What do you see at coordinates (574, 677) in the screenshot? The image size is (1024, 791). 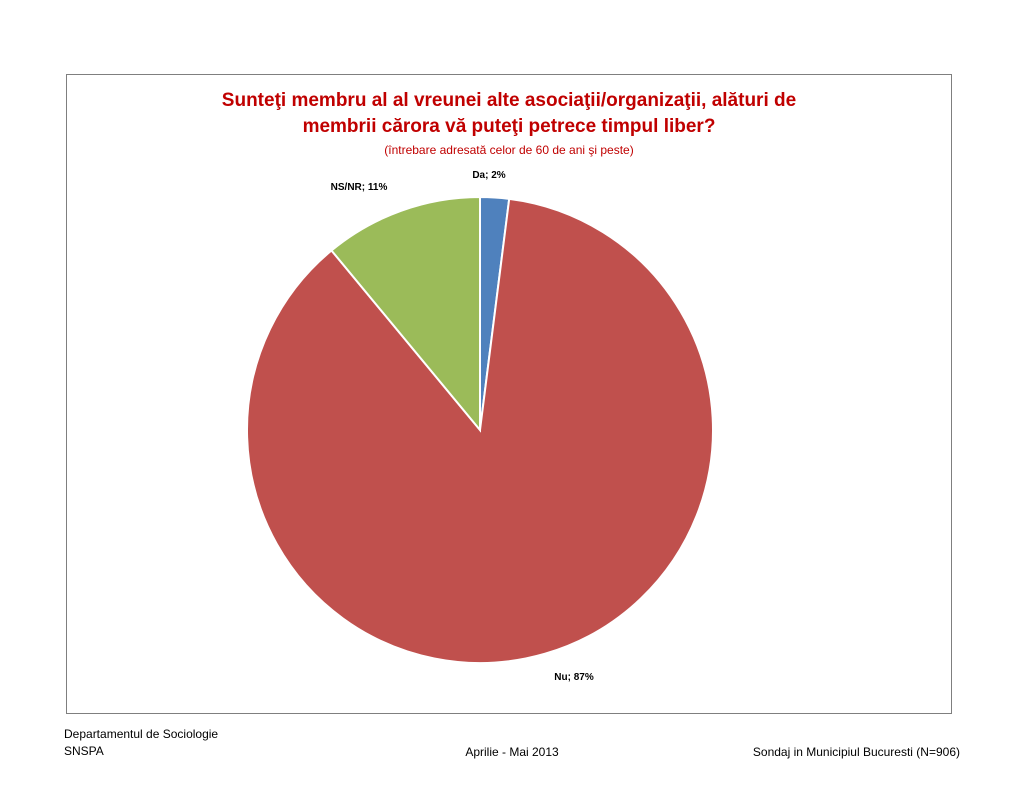 I see `pie-label-nu: Nu; 87%` at bounding box center [574, 677].